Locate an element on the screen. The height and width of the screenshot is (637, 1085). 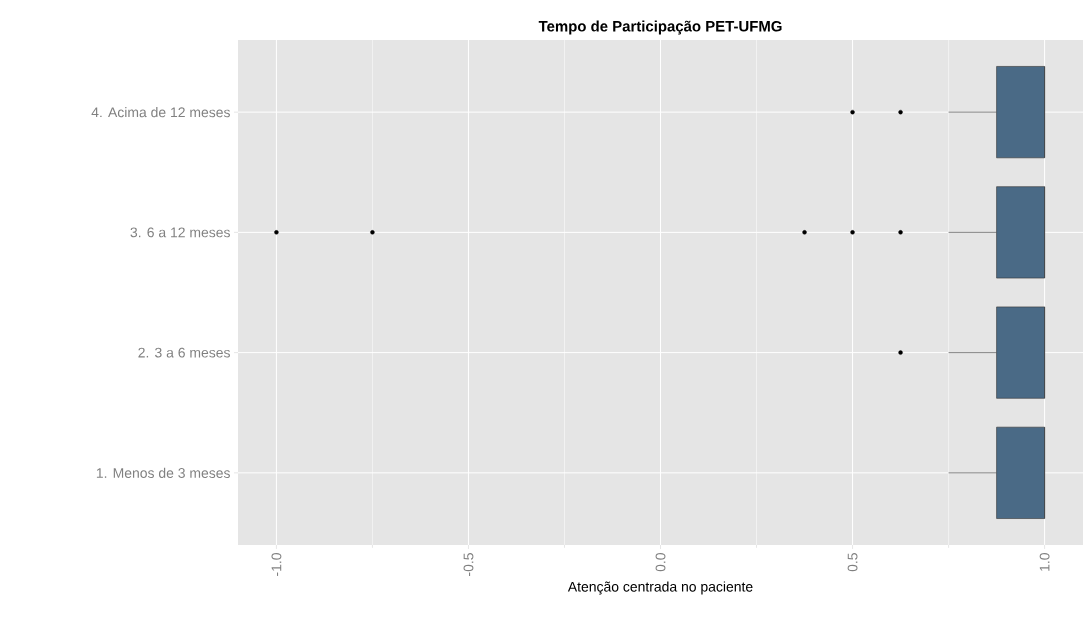
x-tick-label: 0.5 is located at coordinates (852, 562).